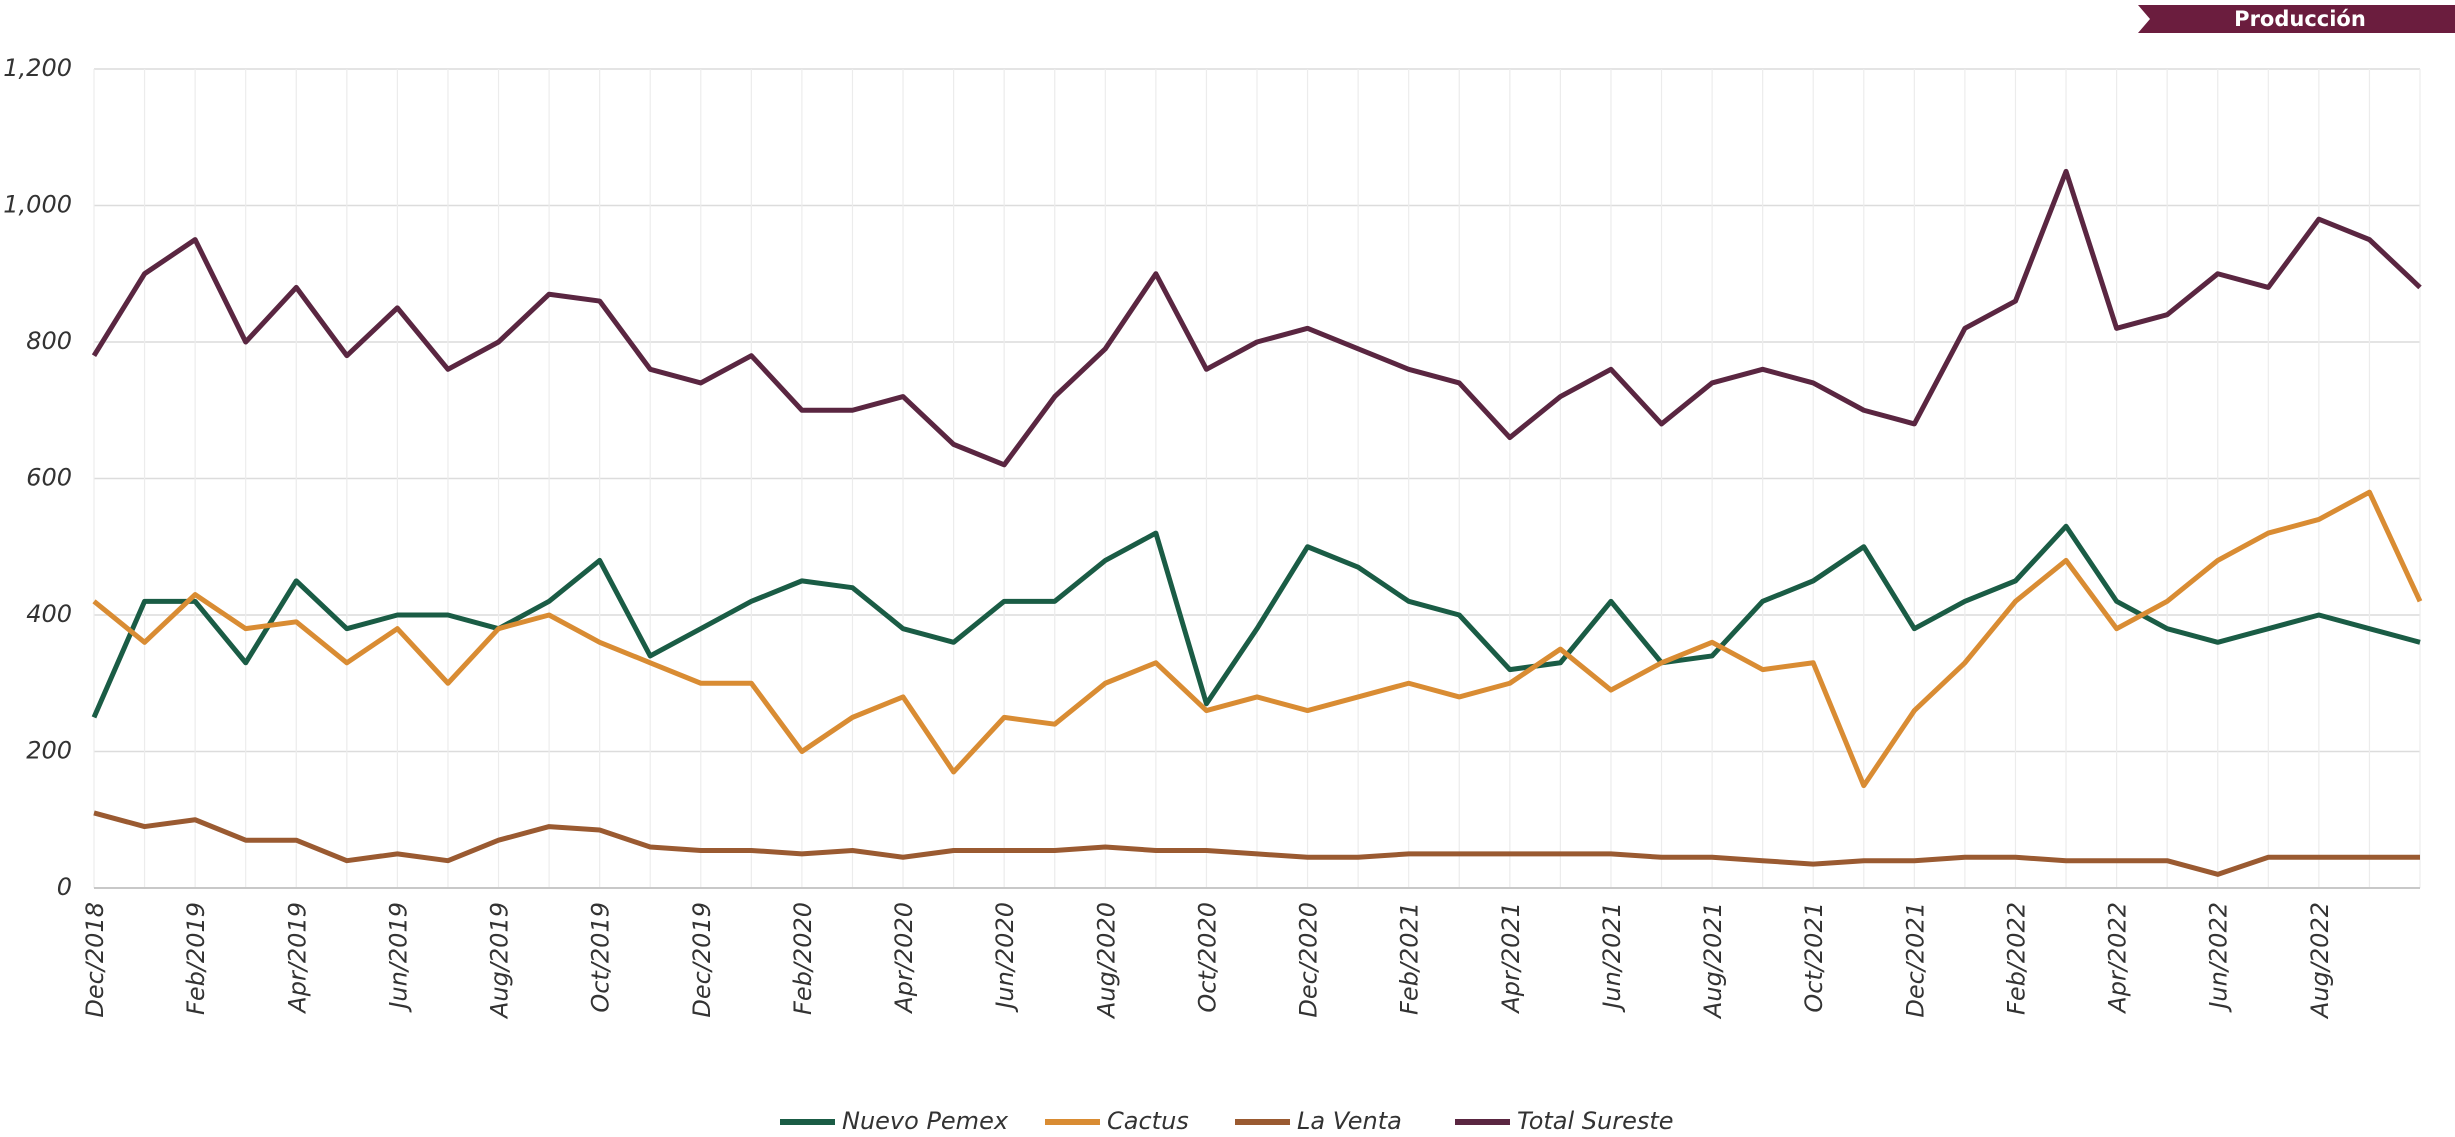 Image resolution: width=2455 pixels, height=1137 pixels. Describe the element at coordinates (2300, 19) in the screenshot. I see `badge: Producción` at that location.